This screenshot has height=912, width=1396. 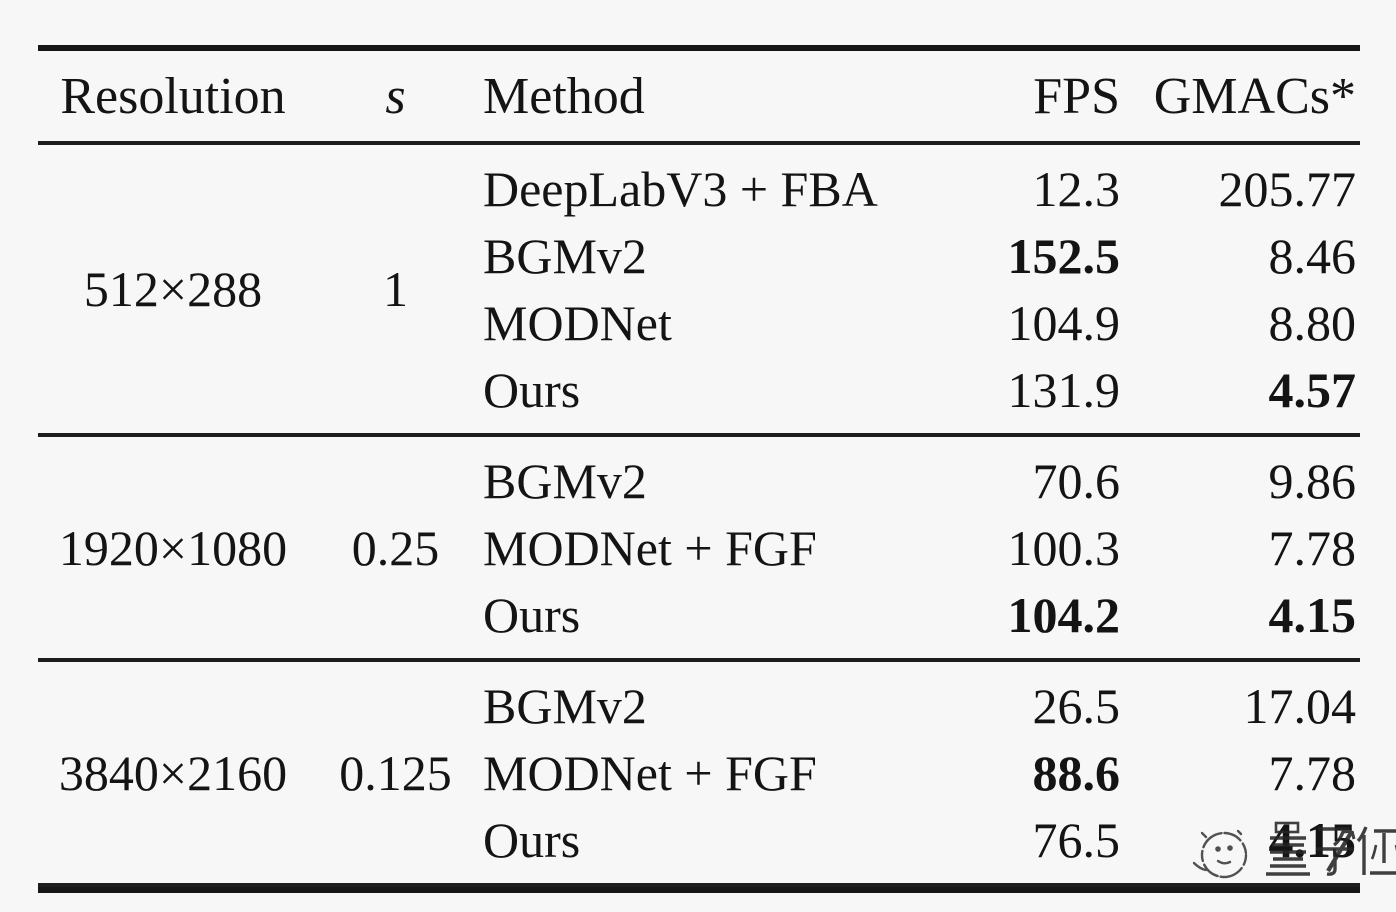 What do you see at coordinates (173, 96) in the screenshot?
I see `col-header-resolution: Resolution` at bounding box center [173, 96].